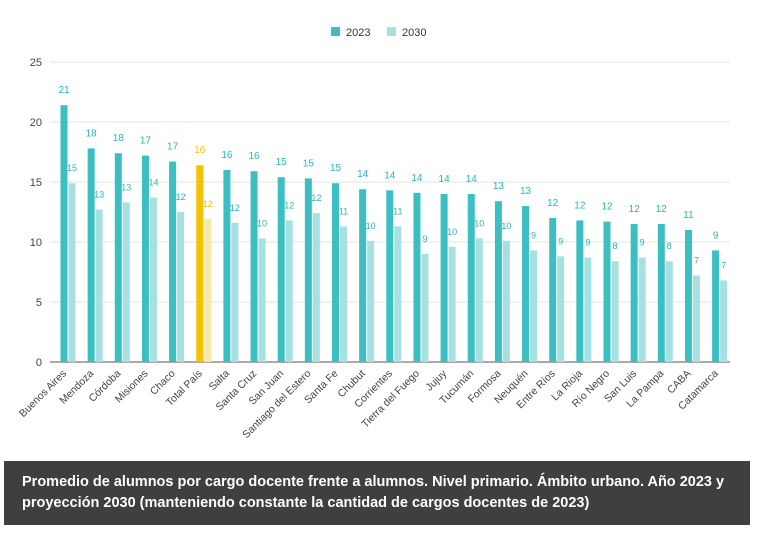 This screenshot has height=537, width=770. I want to click on data-label-2030: 15, so click(72, 168).